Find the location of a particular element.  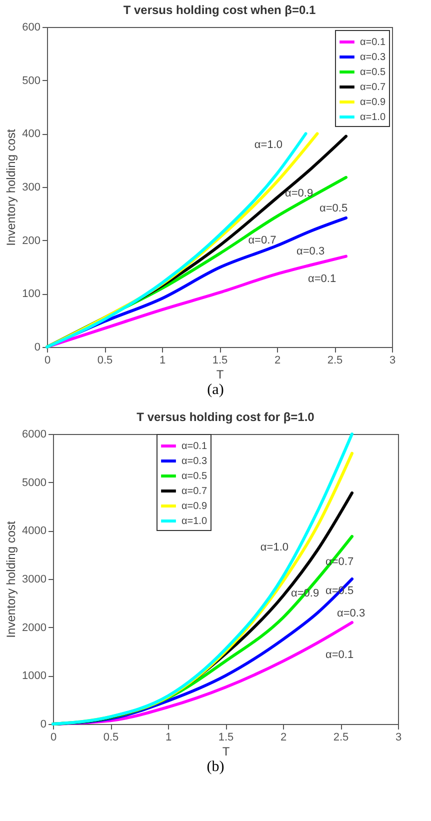

y-tick-label: 100 is located at coordinates (31, 294).